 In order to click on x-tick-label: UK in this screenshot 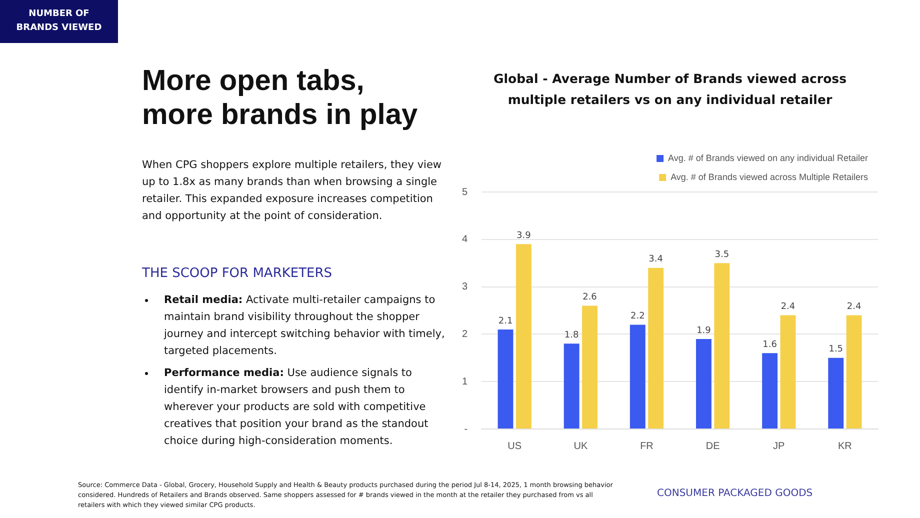, I will do `click(581, 446)`.